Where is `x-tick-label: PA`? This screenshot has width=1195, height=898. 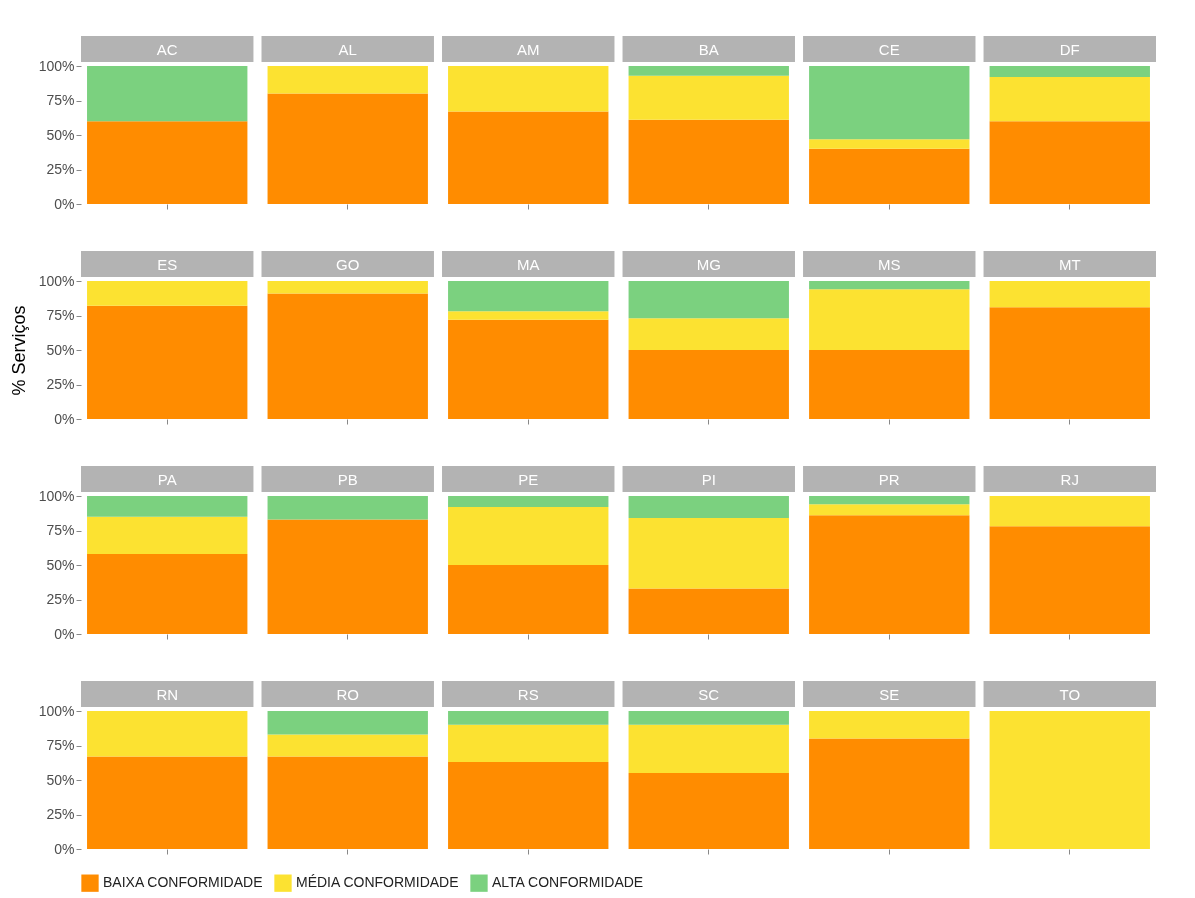 x-tick-label: PA is located at coordinates (167, 479).